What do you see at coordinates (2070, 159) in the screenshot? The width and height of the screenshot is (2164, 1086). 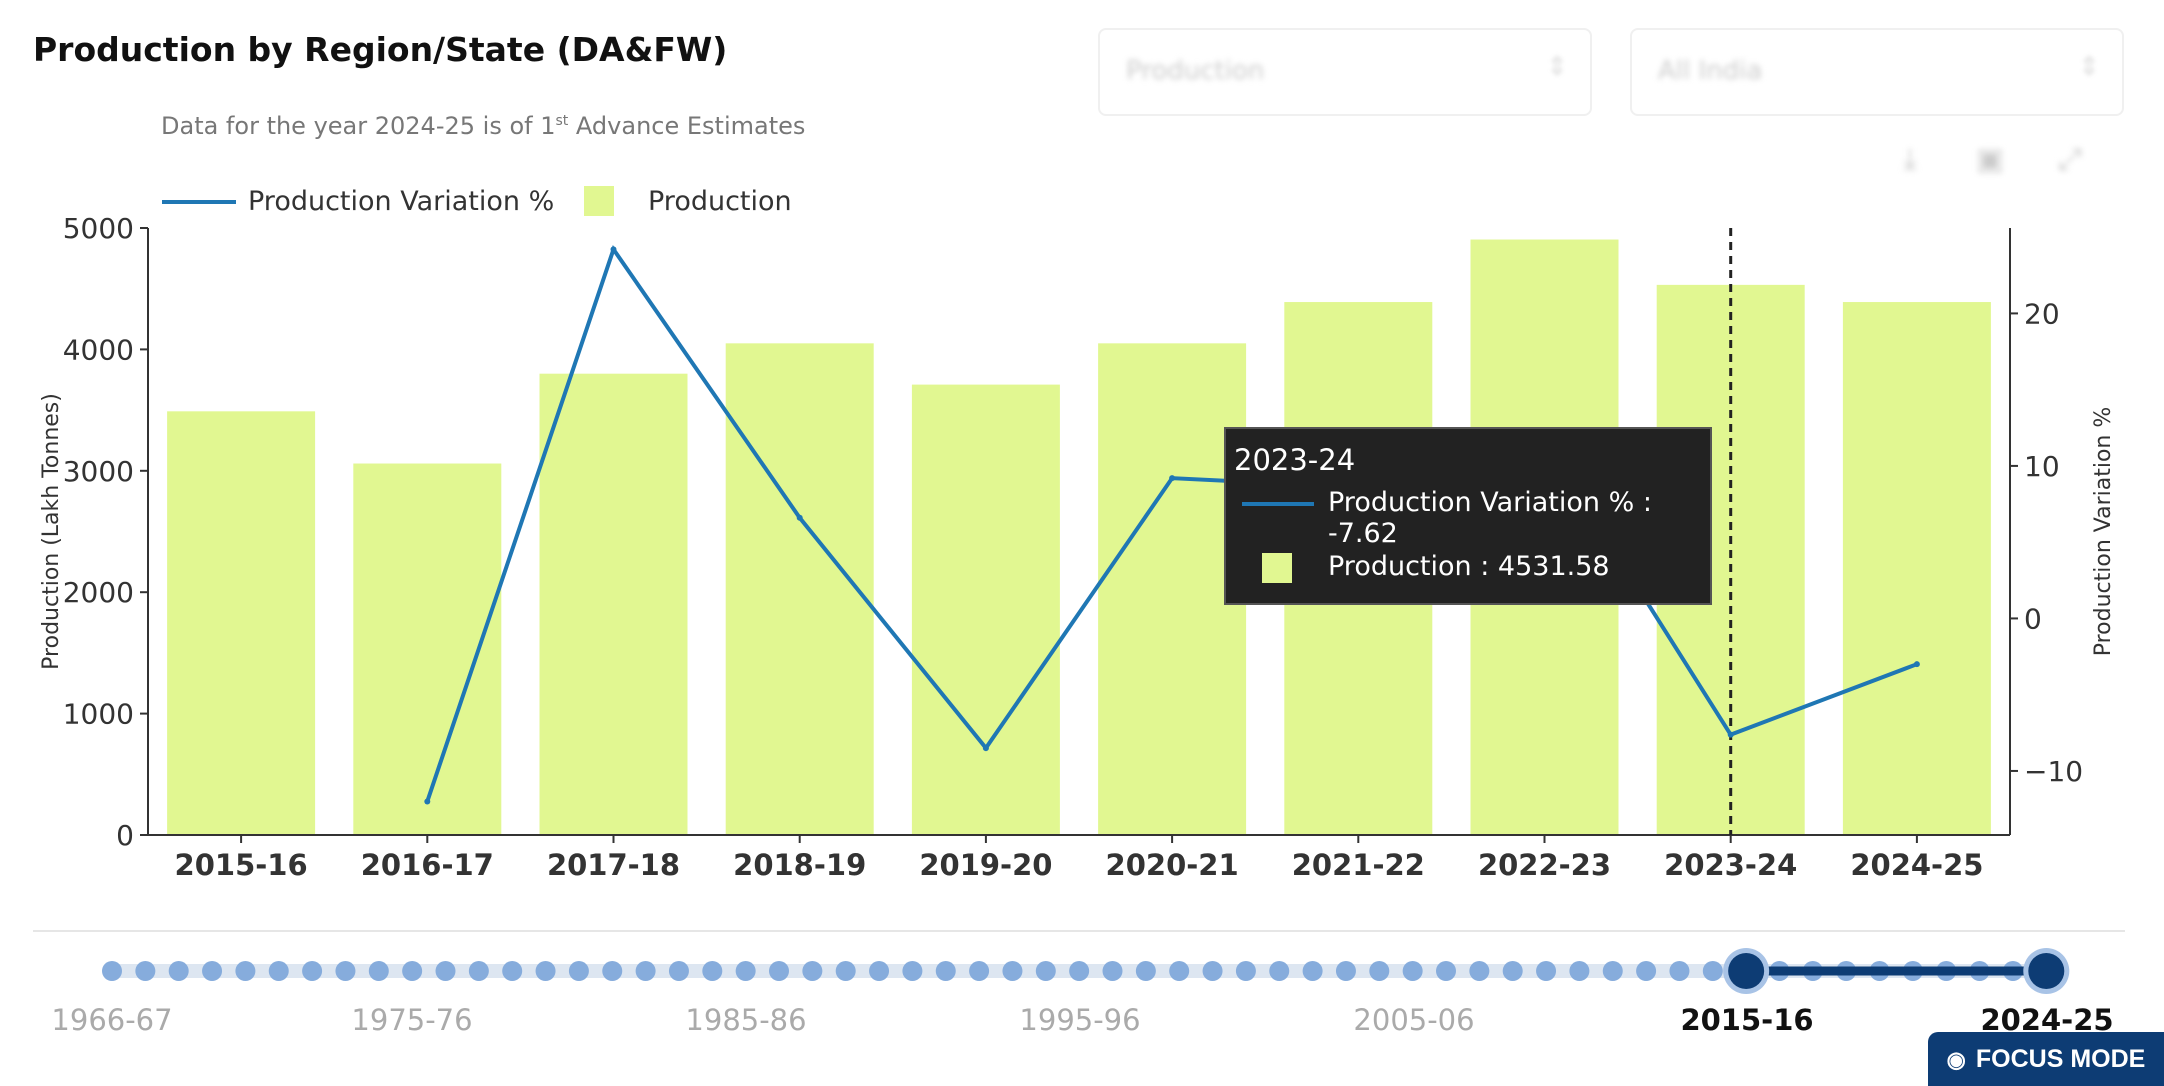 I see `expand-icon: ⤢` at bounding box center [2070, 159].